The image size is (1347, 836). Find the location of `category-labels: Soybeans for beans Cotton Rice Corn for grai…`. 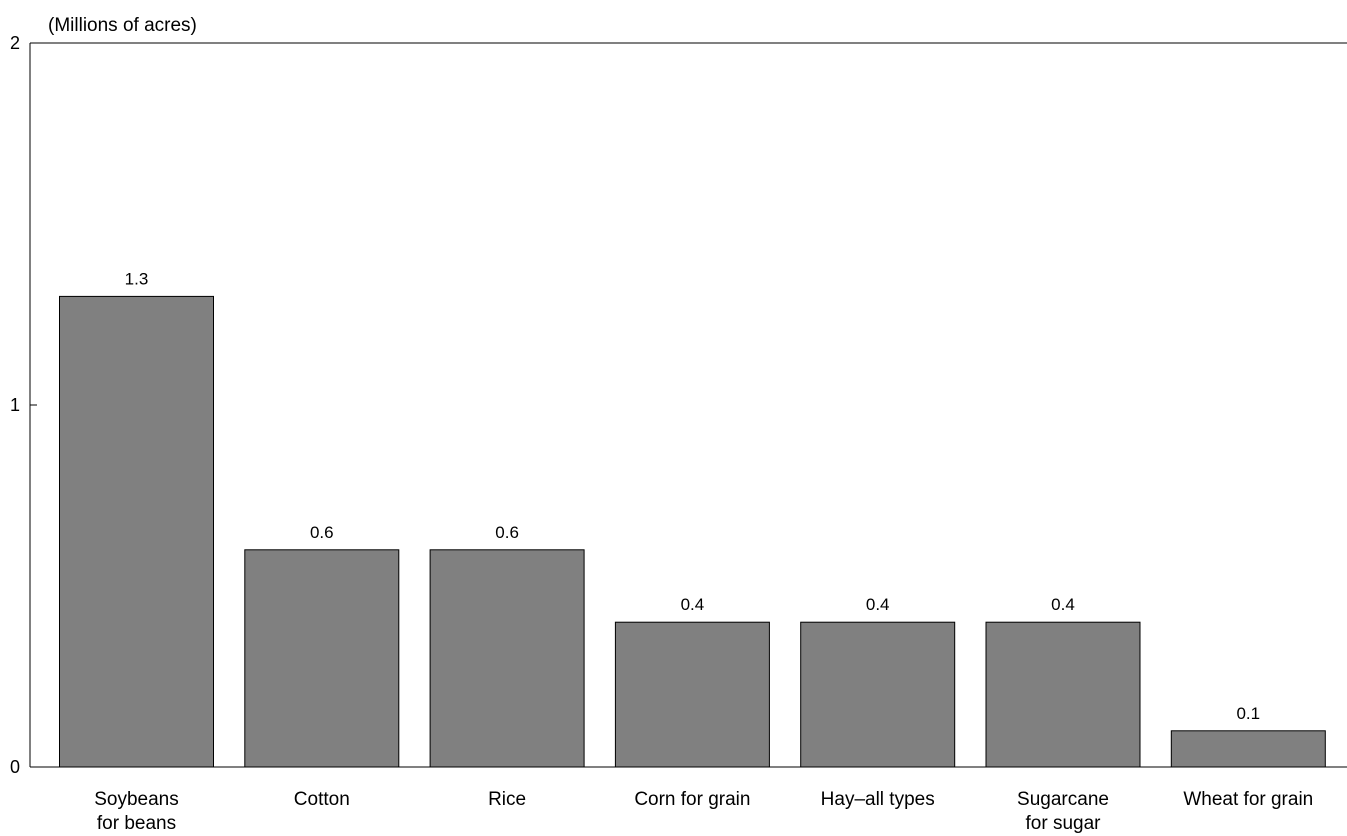

category-labels: Soybeans for beans Cotton Rice Corn for grai… is located at coordinates (703, 811).